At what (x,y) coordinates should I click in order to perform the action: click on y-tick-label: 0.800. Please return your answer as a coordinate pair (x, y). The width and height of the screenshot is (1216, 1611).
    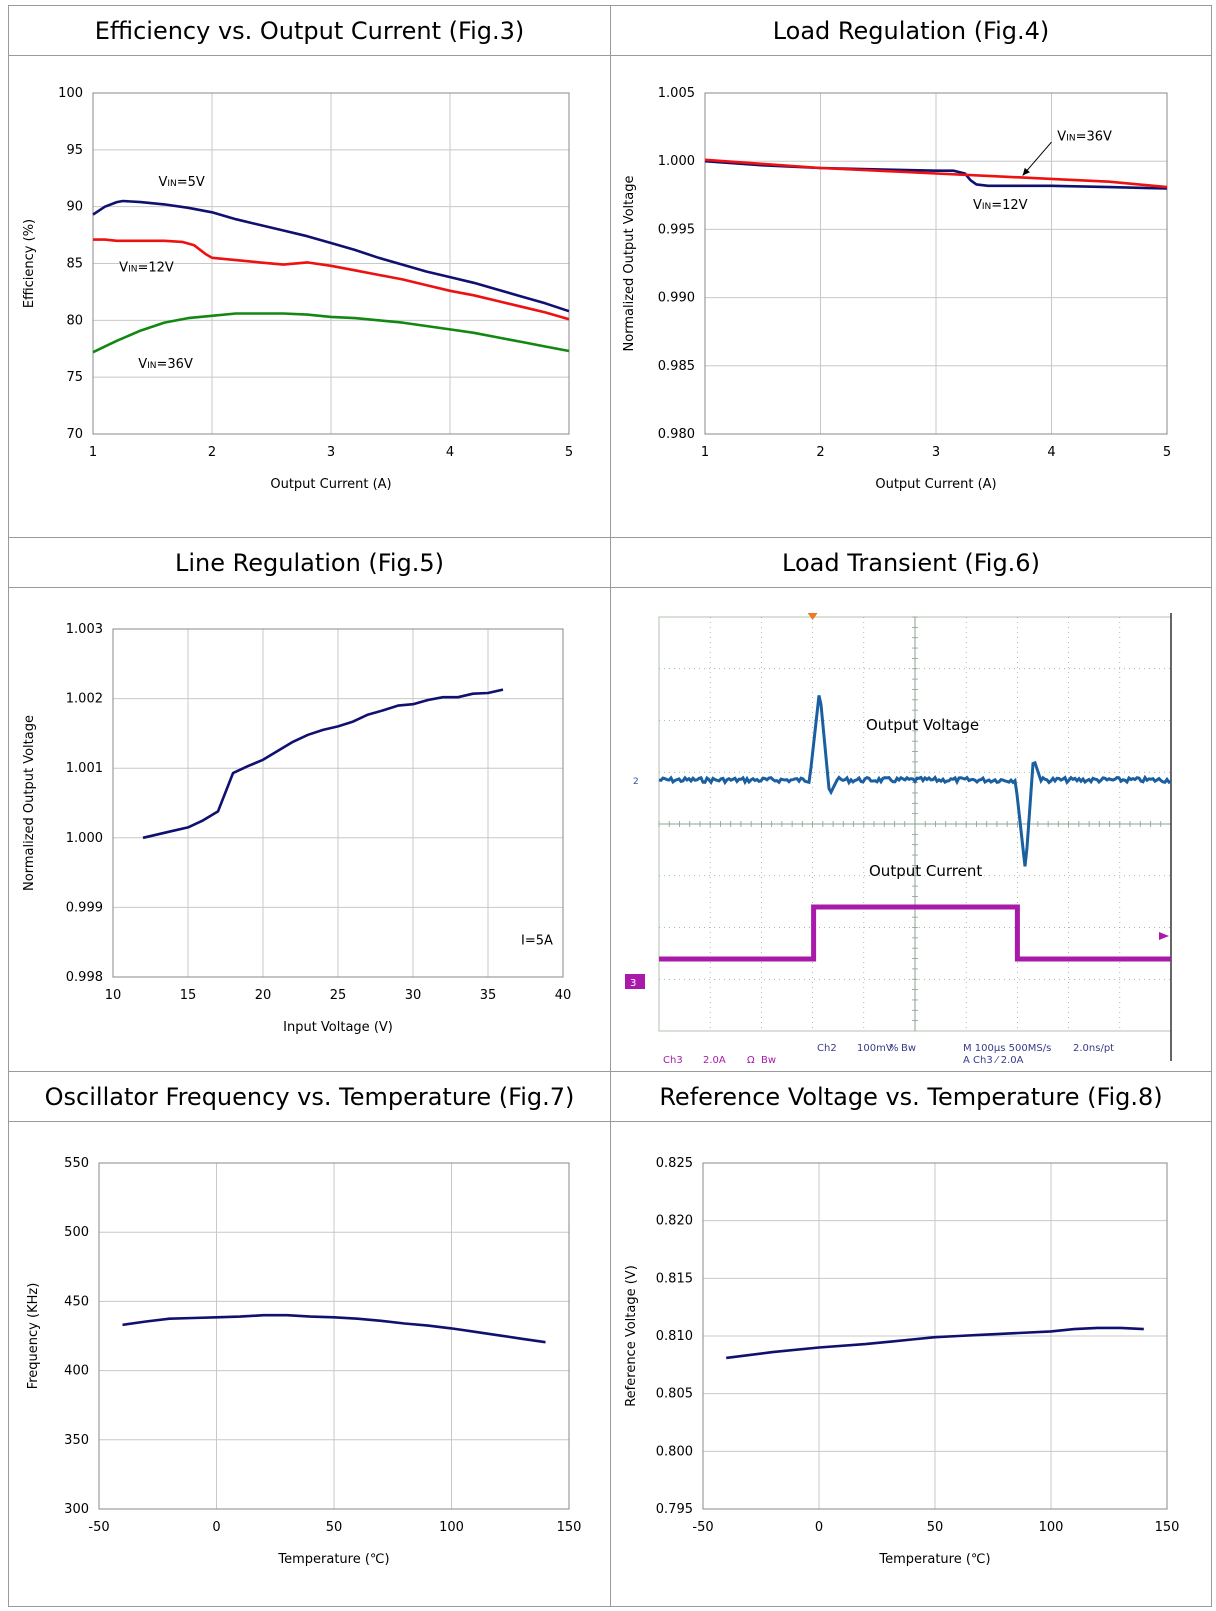
    Looking at the image, I should click on (674, 1451).